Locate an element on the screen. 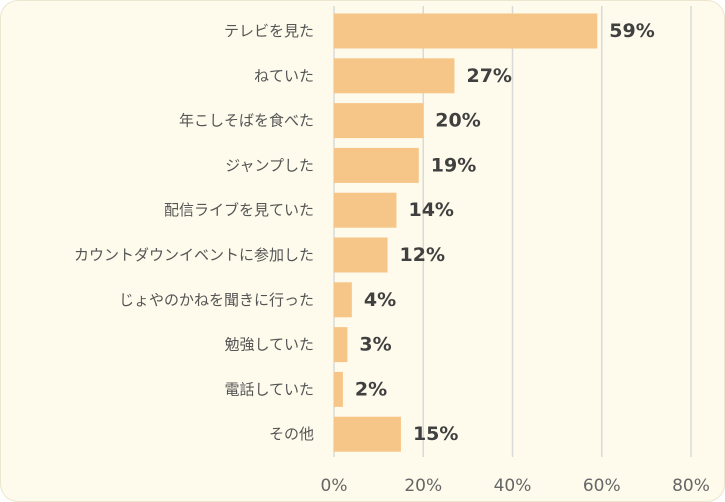 Image resolution: width=725 pixels, height=502 pixels. x-tick-label: 60% is located at coordinates (602, 486).